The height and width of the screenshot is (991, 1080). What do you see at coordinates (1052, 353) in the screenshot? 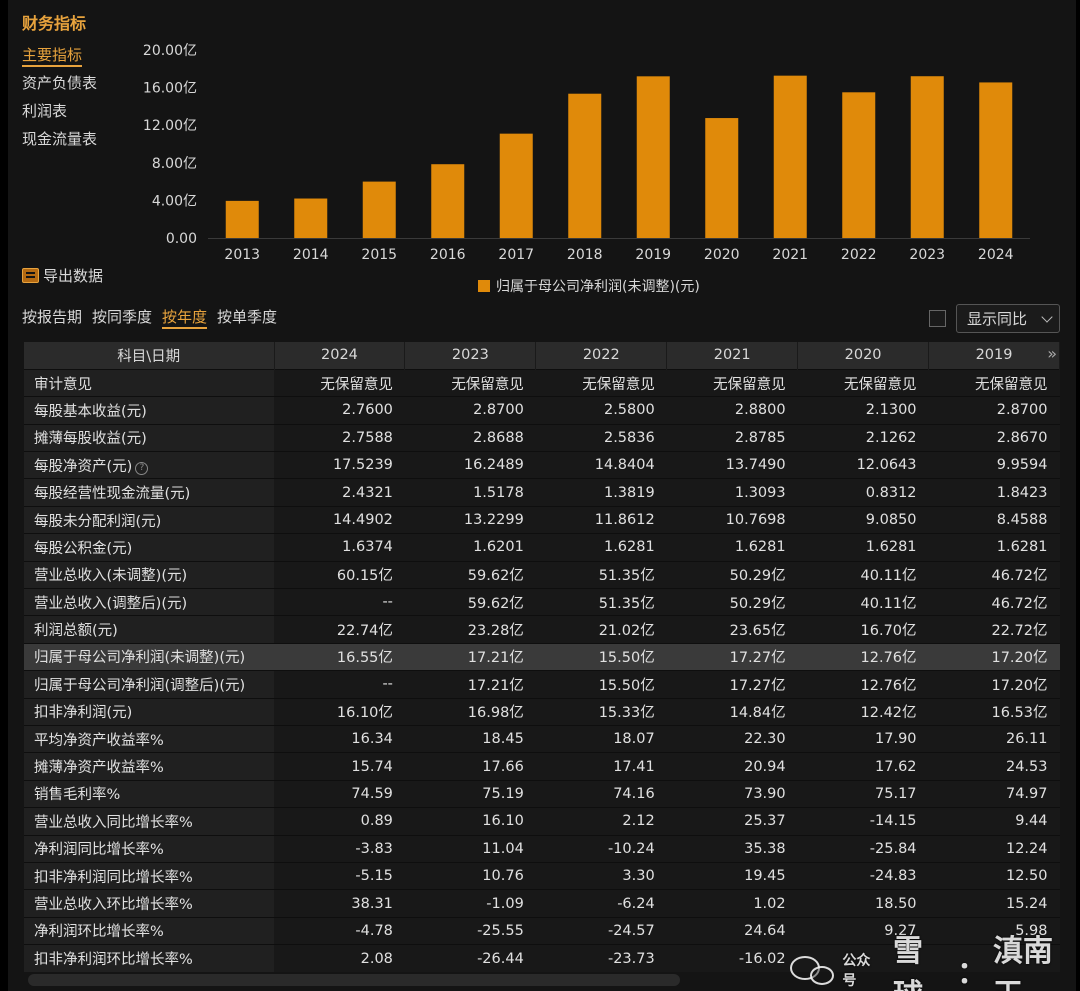
I see `double-chevron-right-icon: »` at bounding box center [1052, 353].